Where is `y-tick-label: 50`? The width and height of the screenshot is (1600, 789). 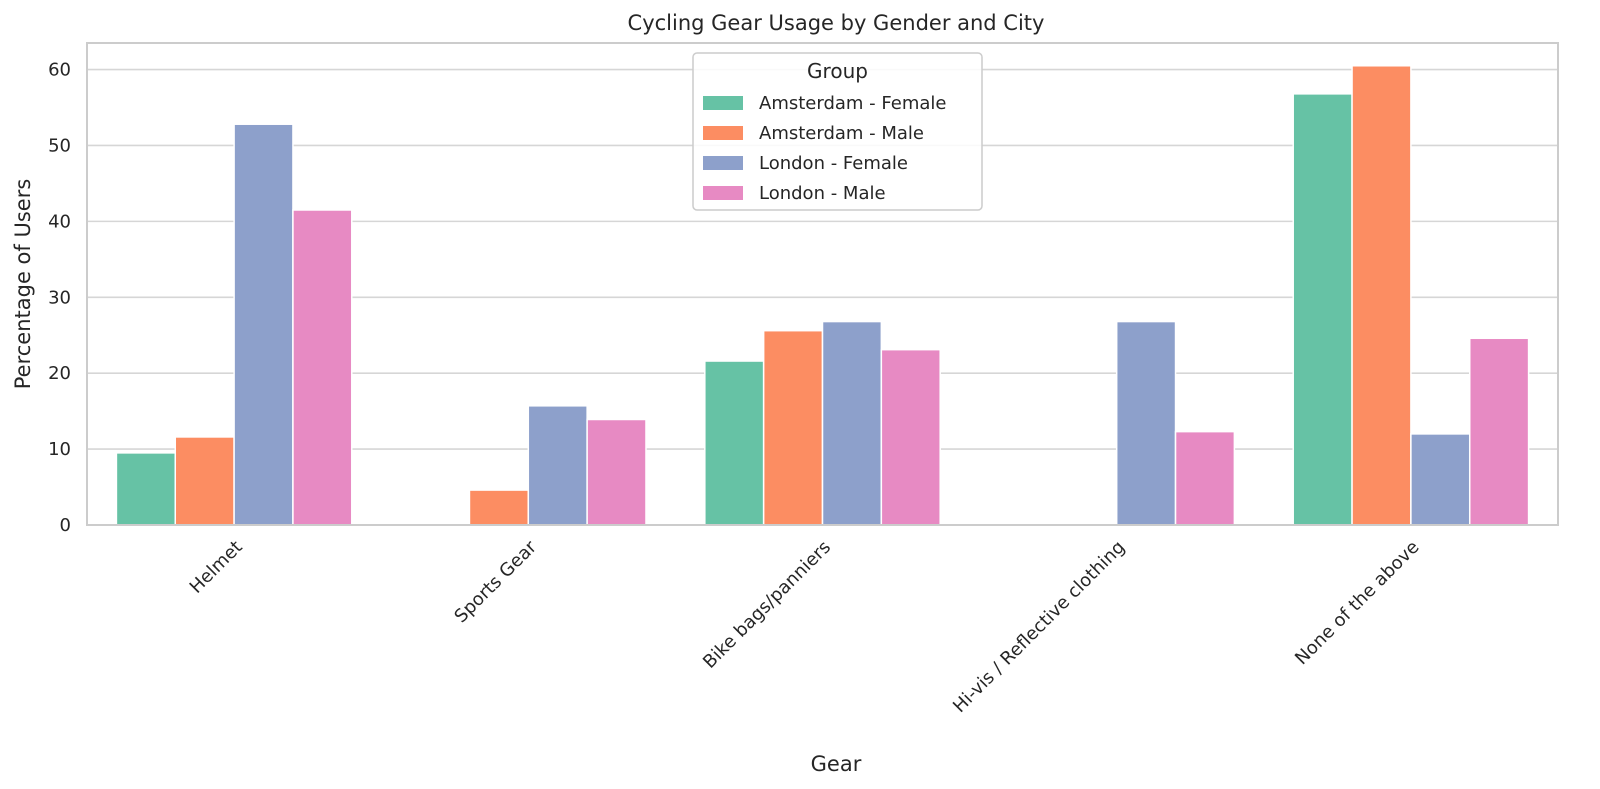 y-tick-label: 50 is located at coordinates (59, 145).